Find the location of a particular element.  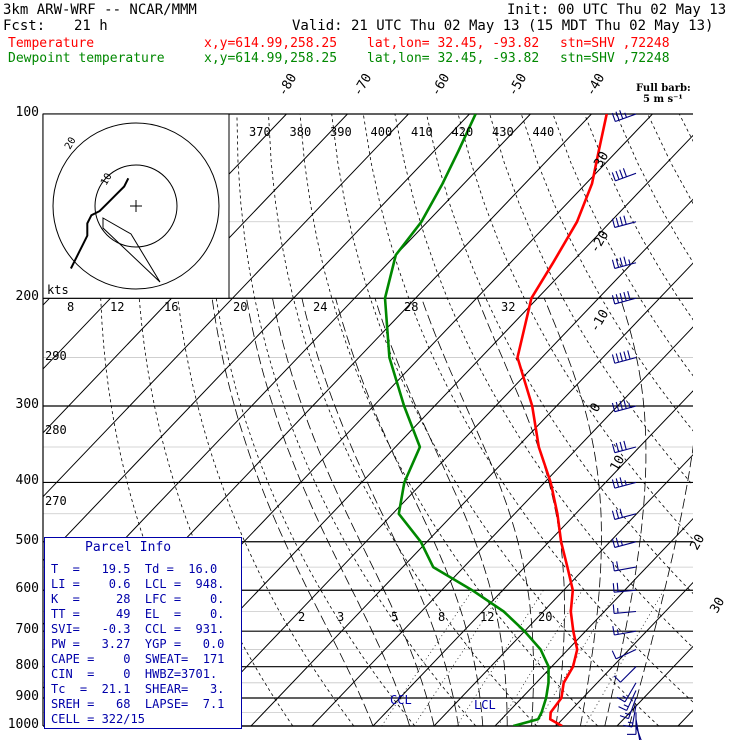

header-fcst-label: Fcst: is located at coordinates (24, 26).